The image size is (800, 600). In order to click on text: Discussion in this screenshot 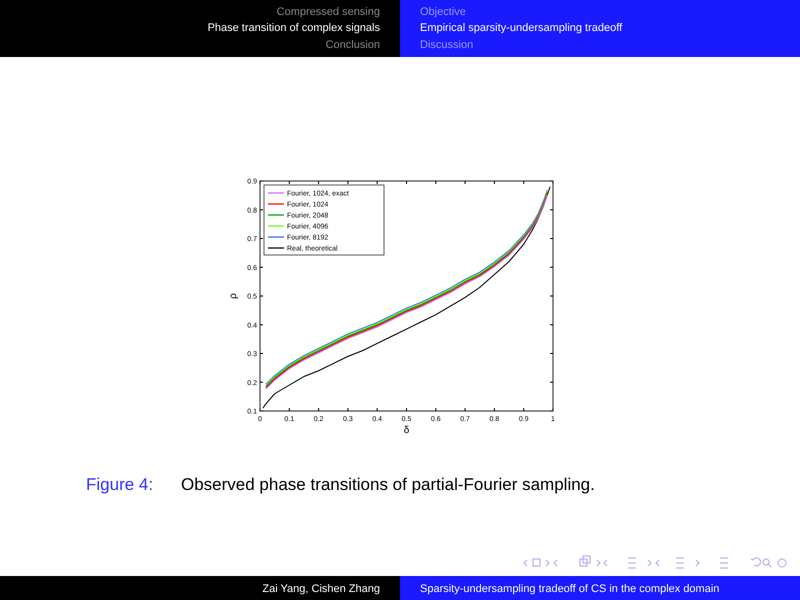, I will do `click(447, 45)`.